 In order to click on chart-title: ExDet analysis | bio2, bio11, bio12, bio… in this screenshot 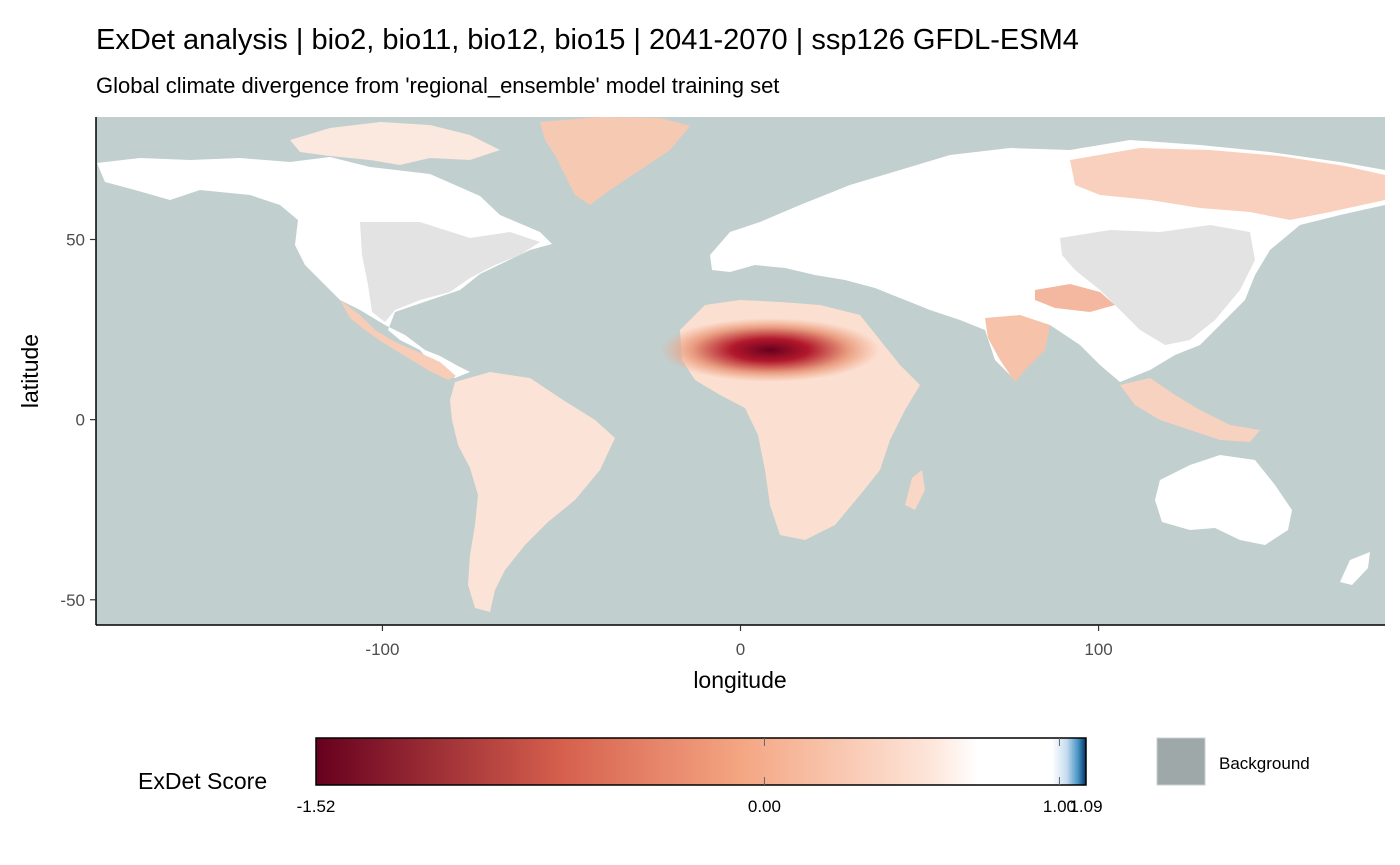, I will do `click(587, 40)`.